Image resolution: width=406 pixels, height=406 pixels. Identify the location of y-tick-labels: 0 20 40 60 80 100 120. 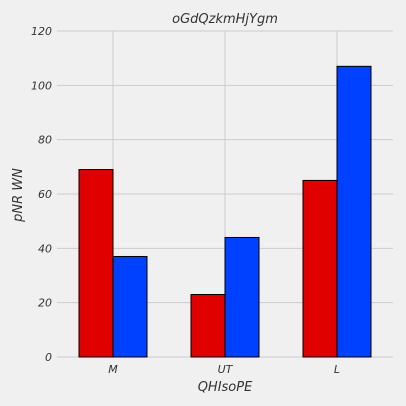
(41, 194).